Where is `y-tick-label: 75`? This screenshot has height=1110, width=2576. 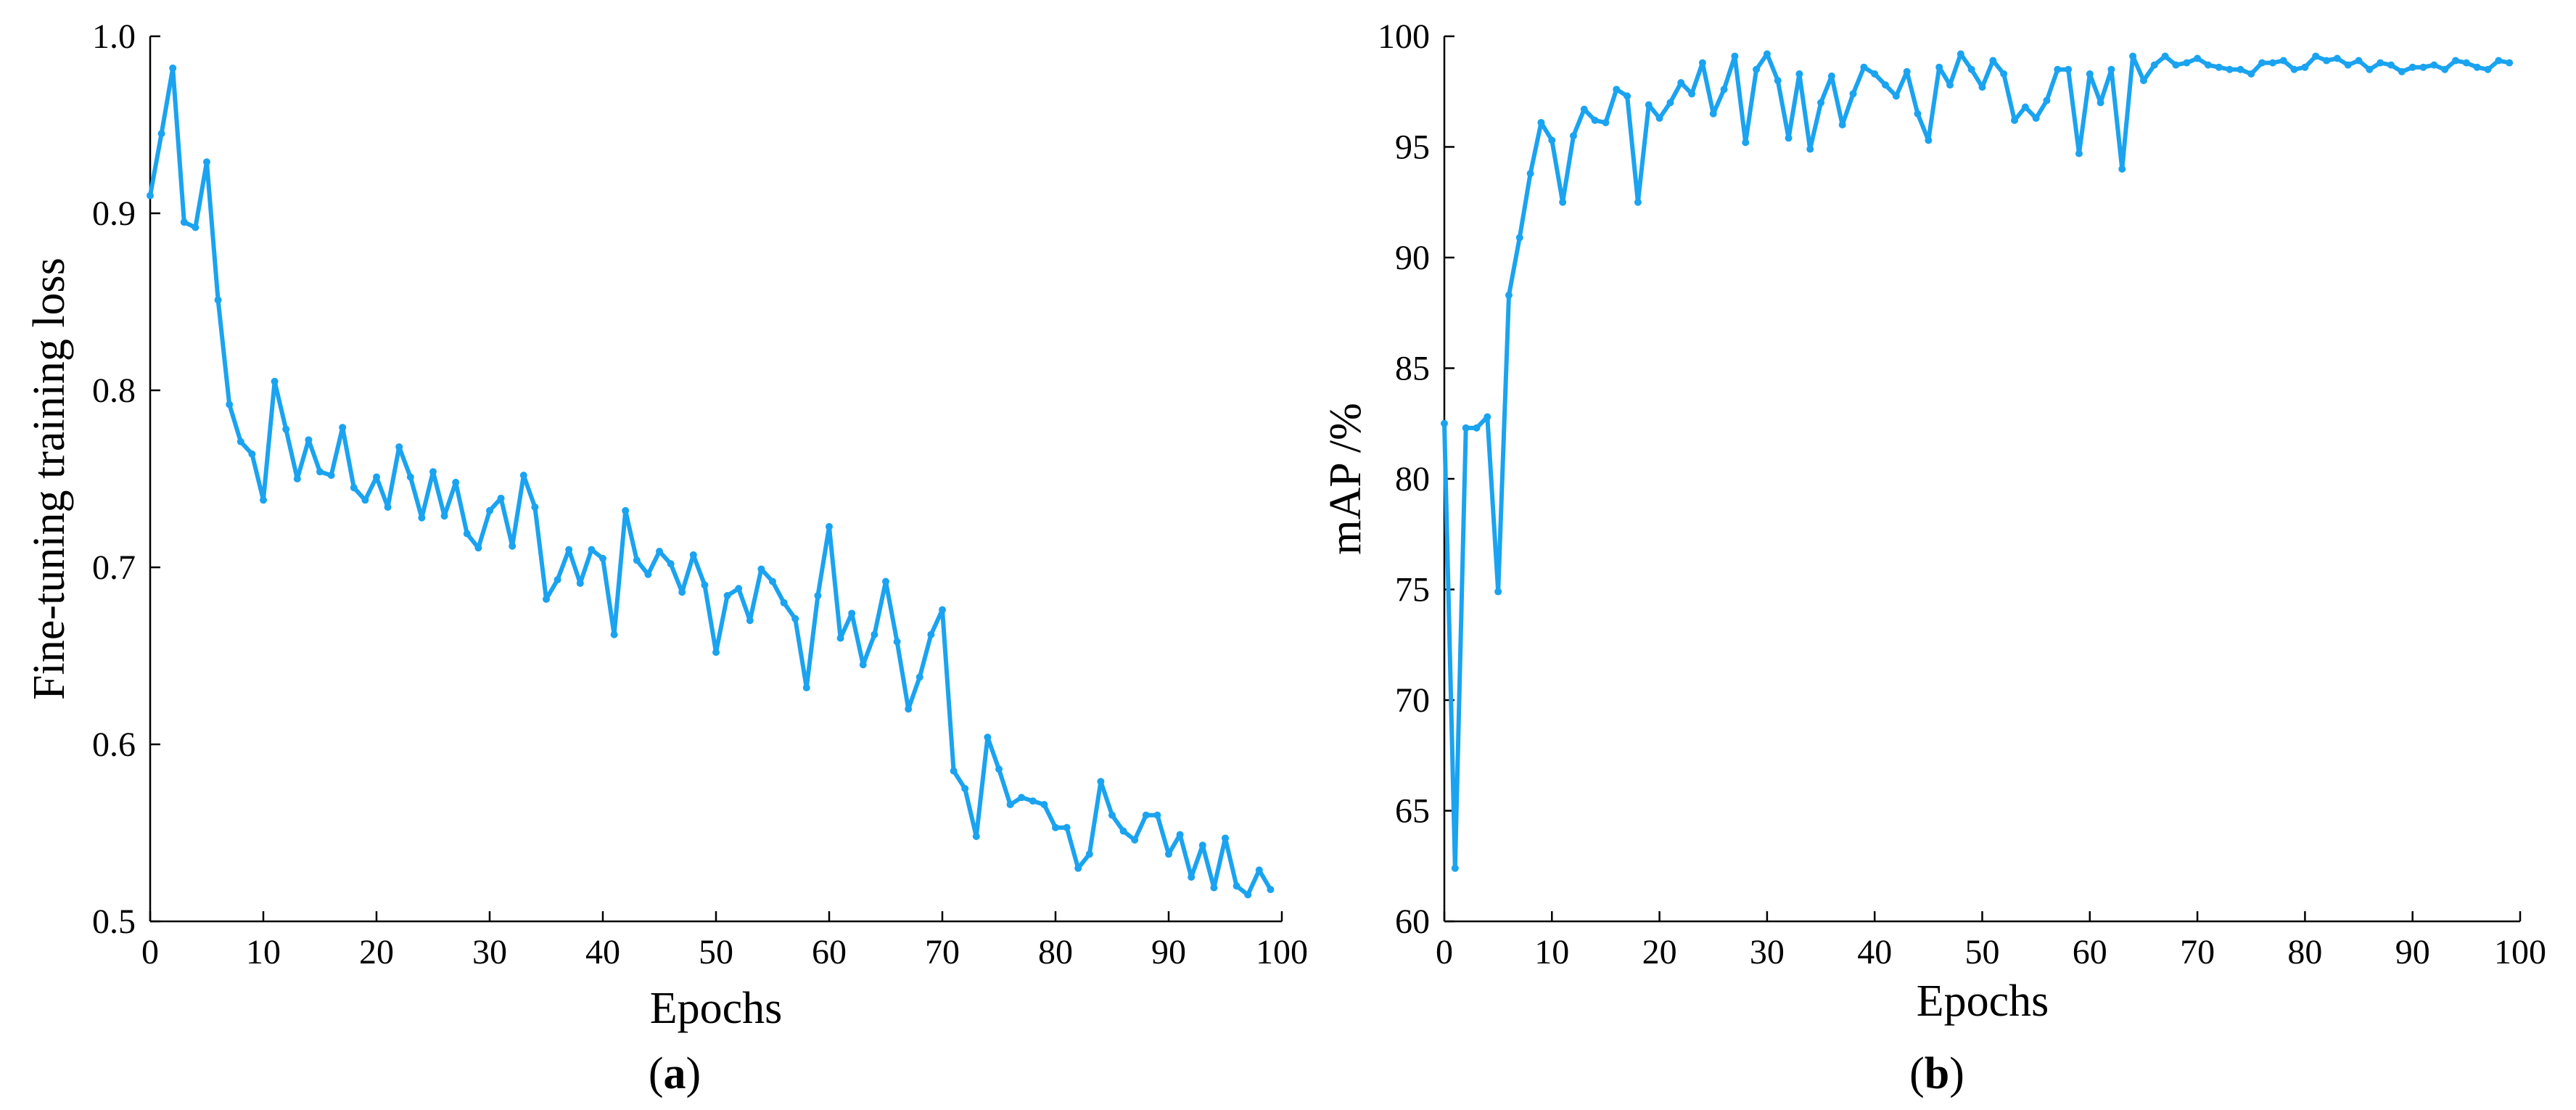
y-tick-label: 75 is located at coordinates (1412, 590).